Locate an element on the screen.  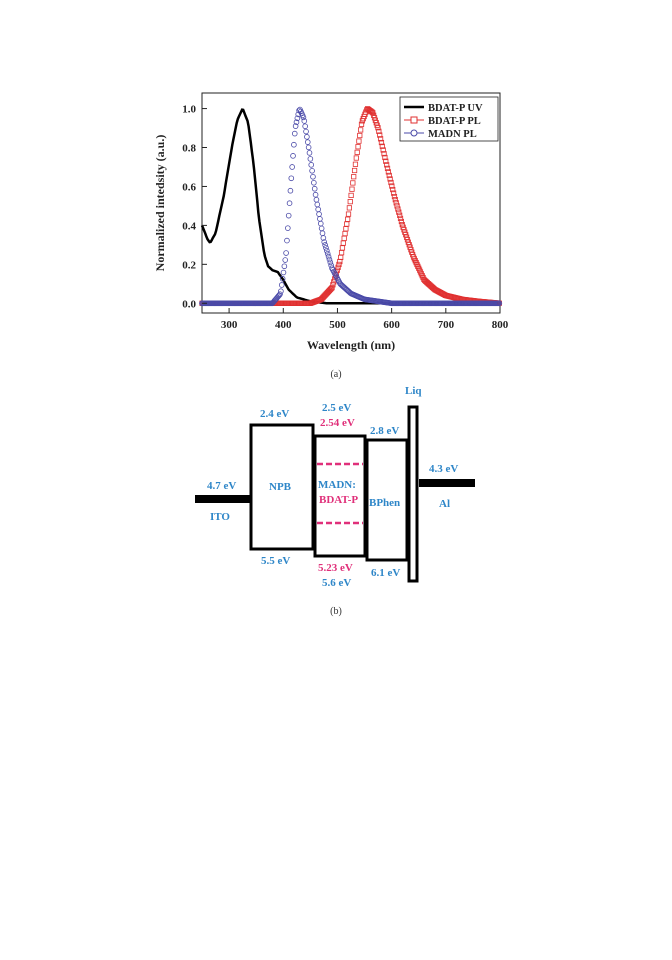
y-axis-label: Normalized intedsity (a.u.) is located at coordinates (160, 203).